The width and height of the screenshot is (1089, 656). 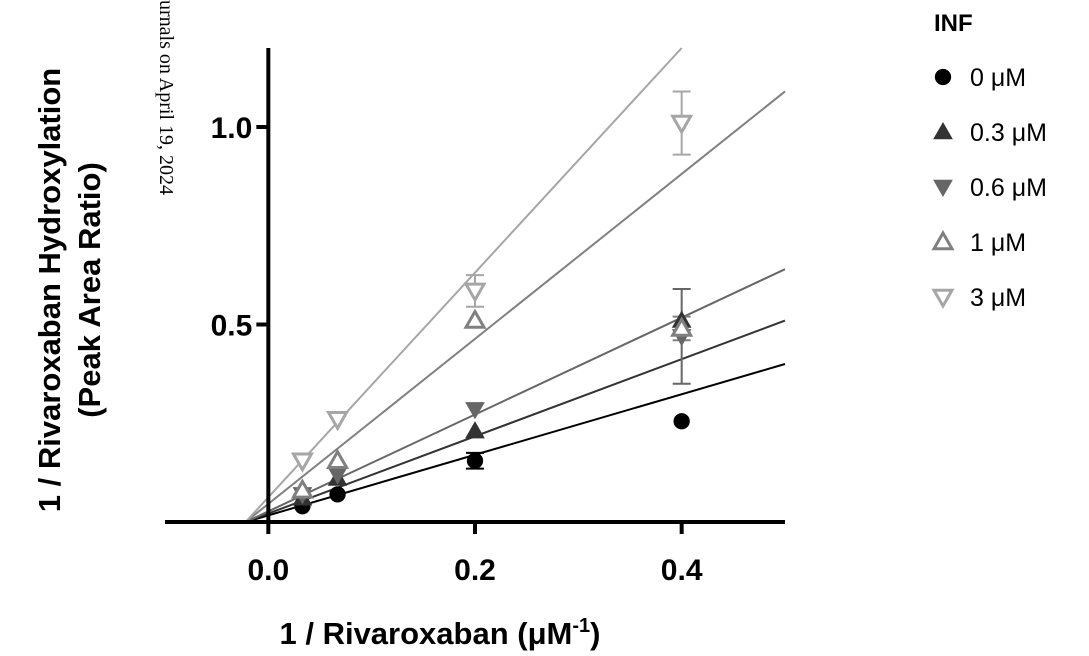 What do you see at coordinates (989, 161) in the screenshot?
I see `legend: INF 0 μM 0.3 μM 0.6 μM 1 μM 3 μM` at bounding box center [989, 161].